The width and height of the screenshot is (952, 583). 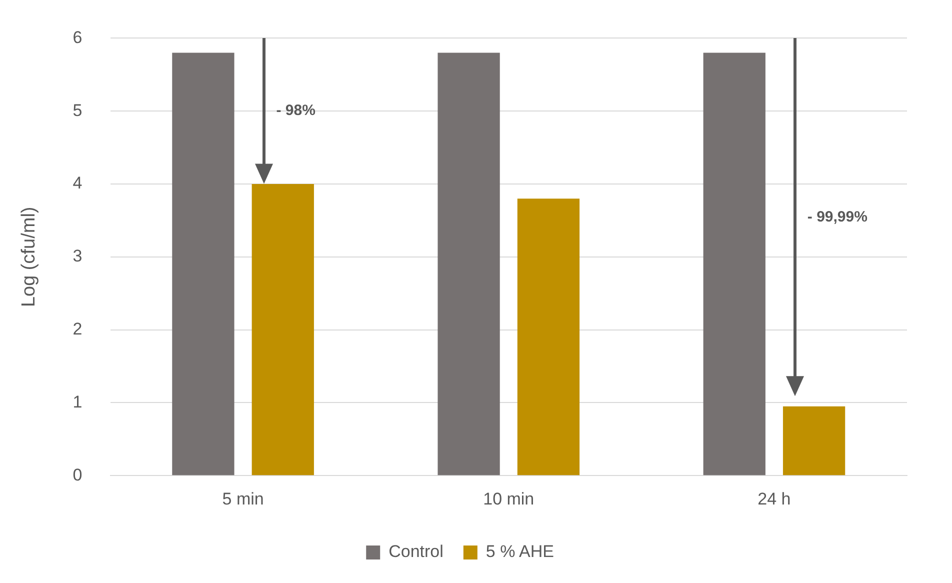 What do you see at coordinates (29, 257) in the screenshot?
I see `y-axis-title: Log (cfu/ml)` at bounding box center [29, 257].